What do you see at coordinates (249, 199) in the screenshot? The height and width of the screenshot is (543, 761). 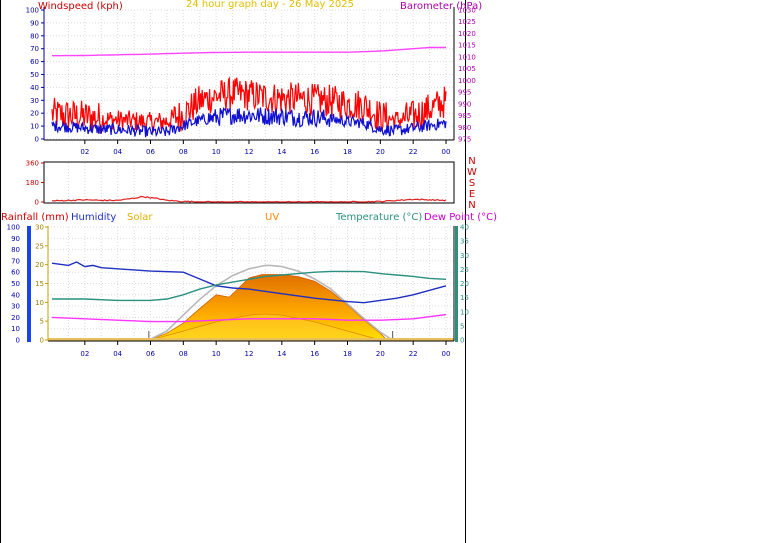 I see `wind-direction-line` at bounding box center [249, 199].